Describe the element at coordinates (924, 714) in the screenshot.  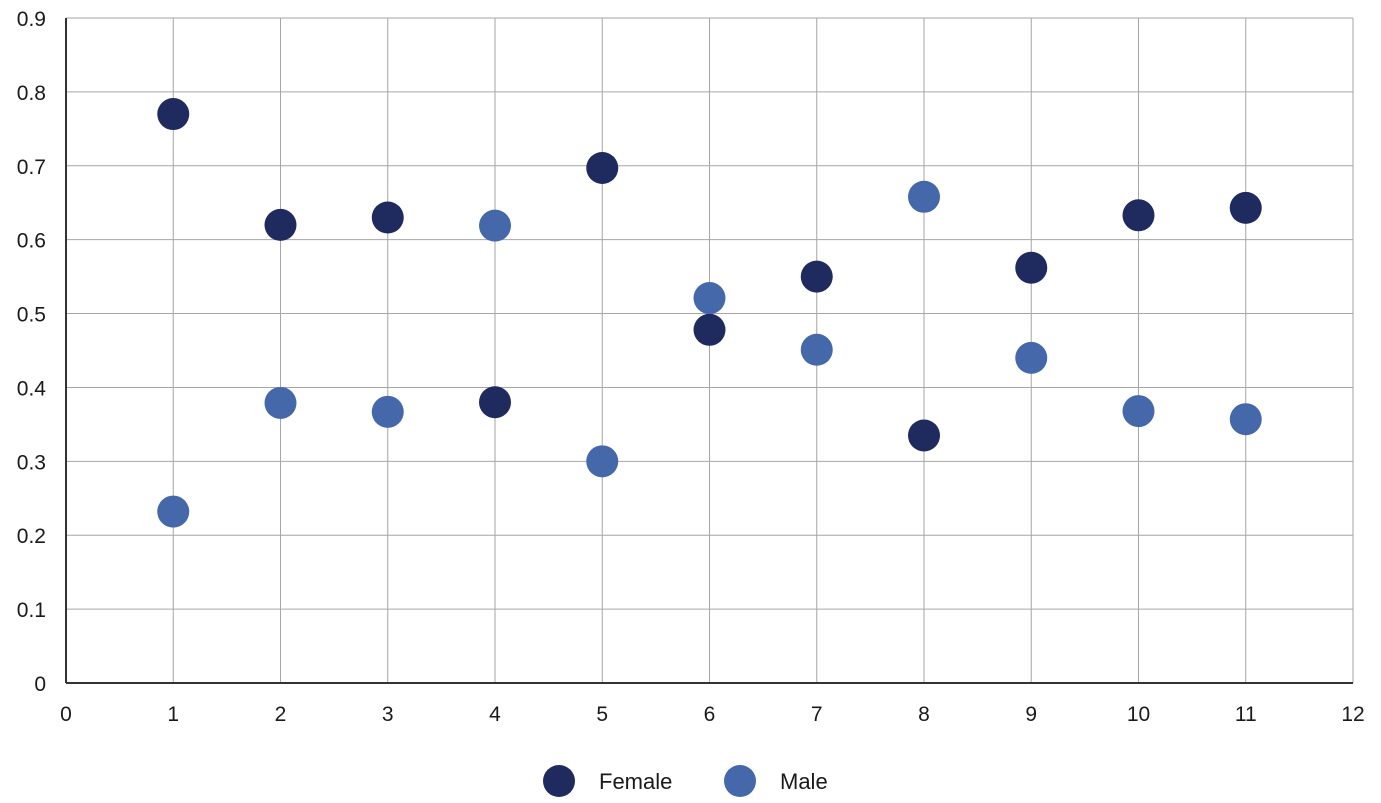
I see `x-tick-label: 8` at that location.